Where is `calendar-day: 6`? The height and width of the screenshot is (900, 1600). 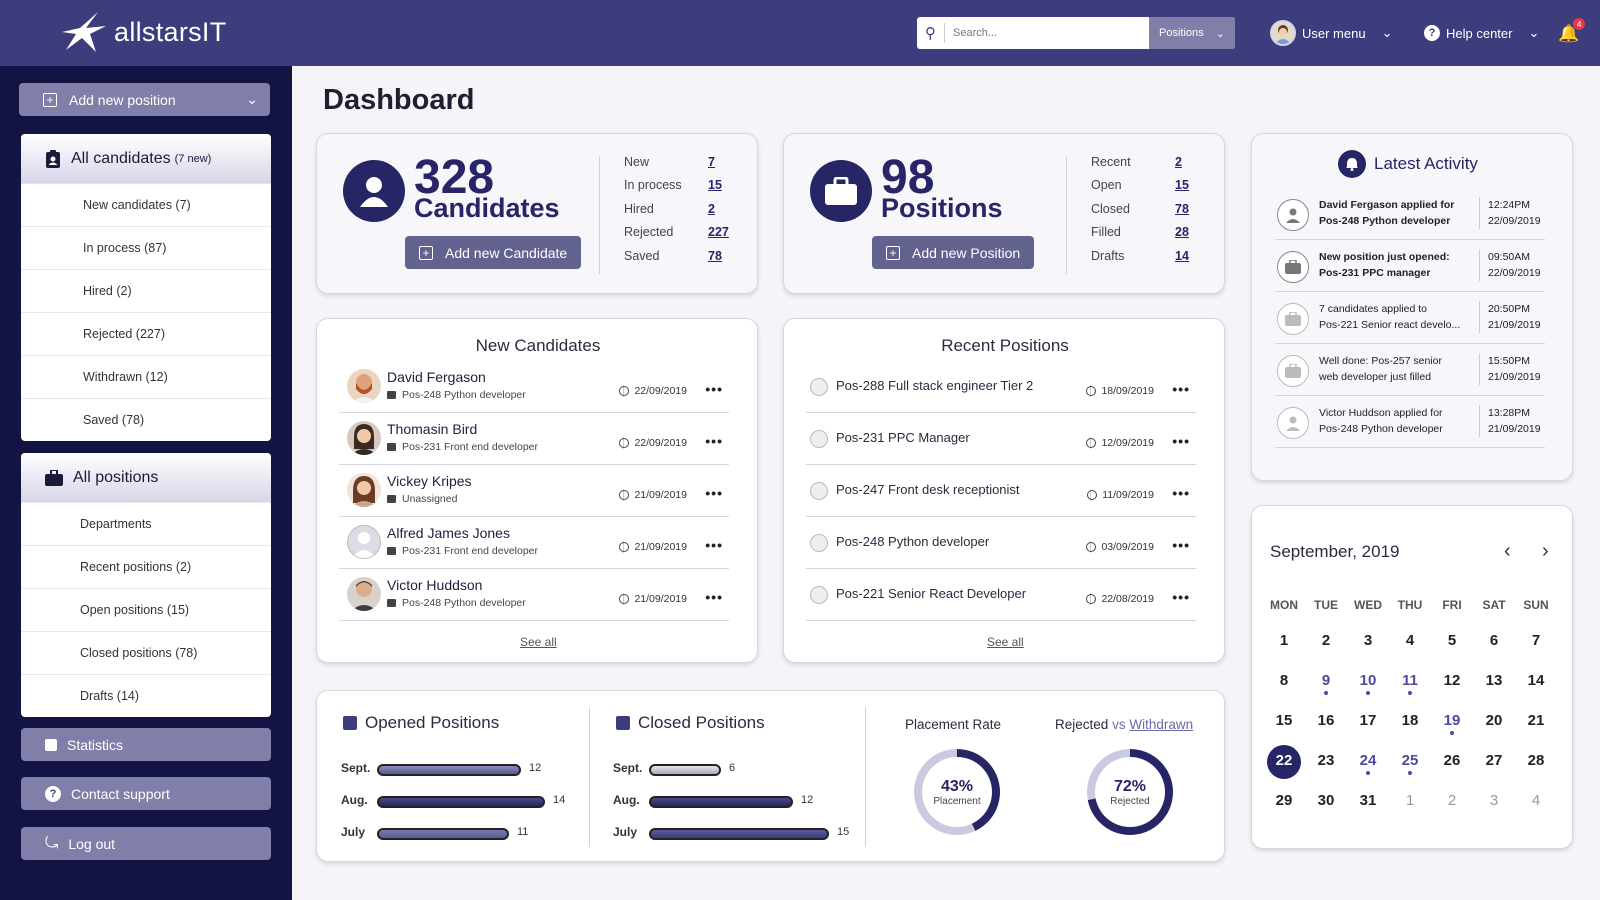 calendar-day: 6 is located at coordinates (1494, 640).